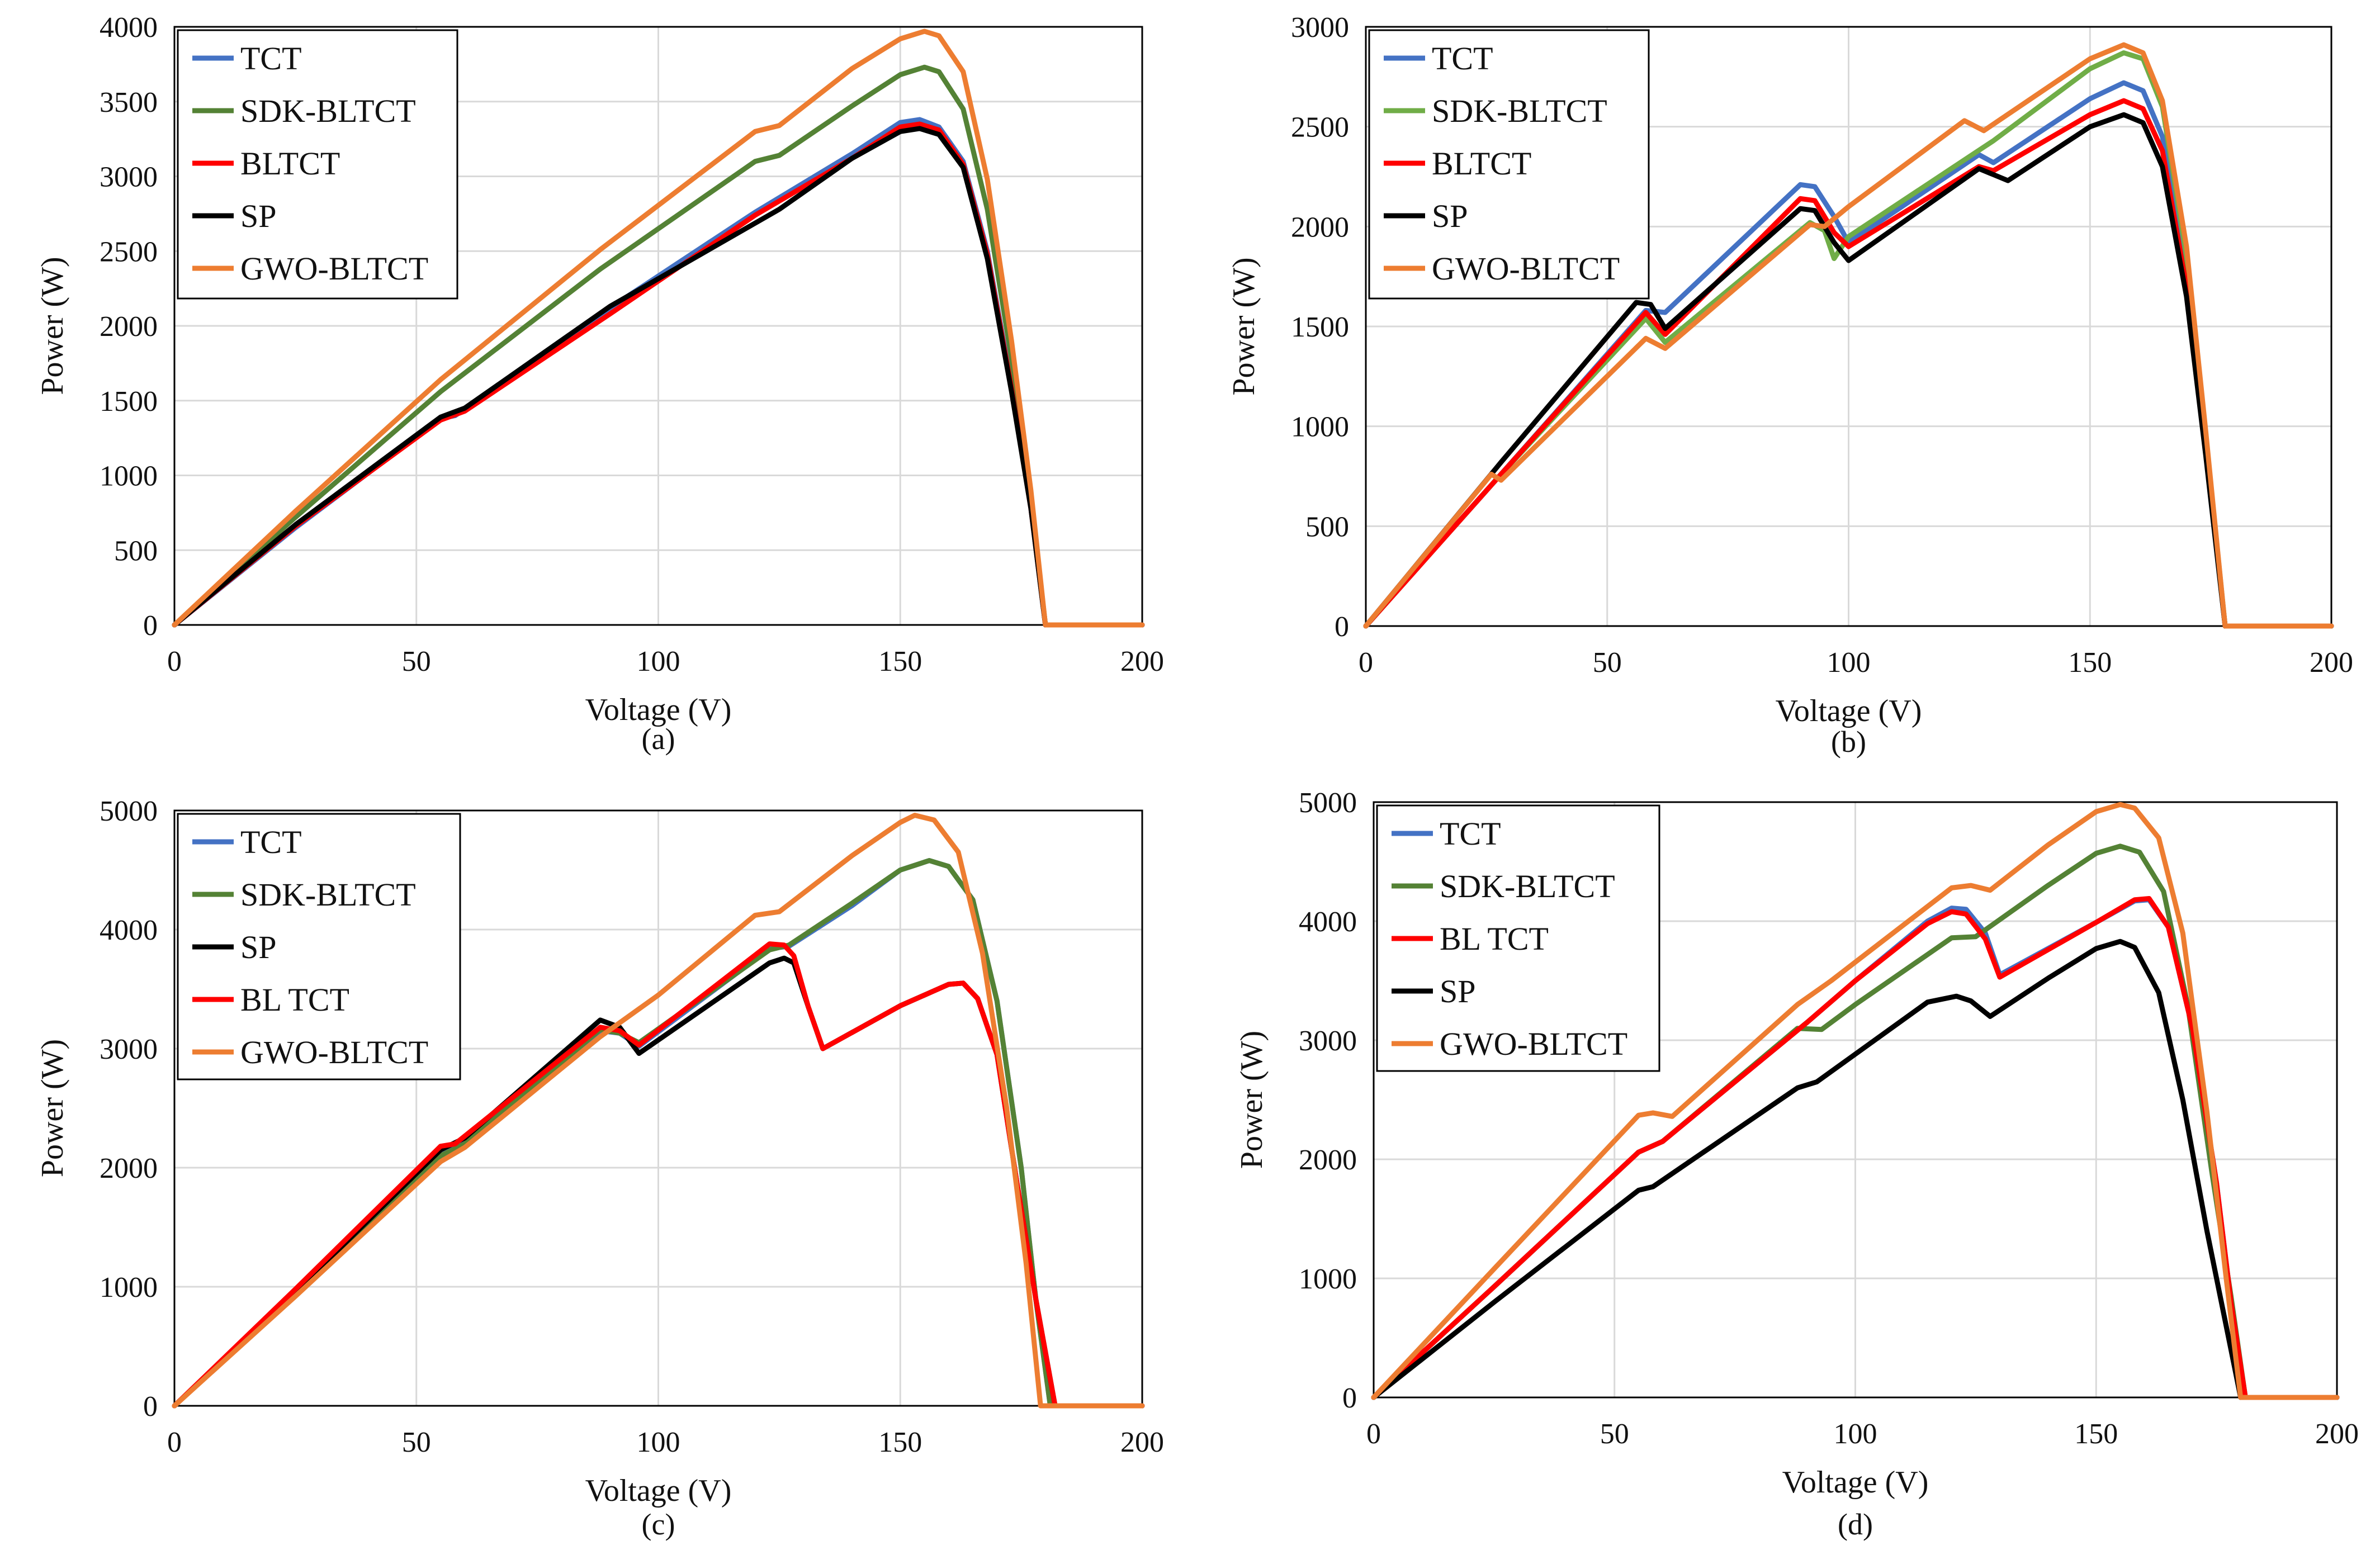  I want to click on series-line-sdk-bltct, so click(659, 1133).